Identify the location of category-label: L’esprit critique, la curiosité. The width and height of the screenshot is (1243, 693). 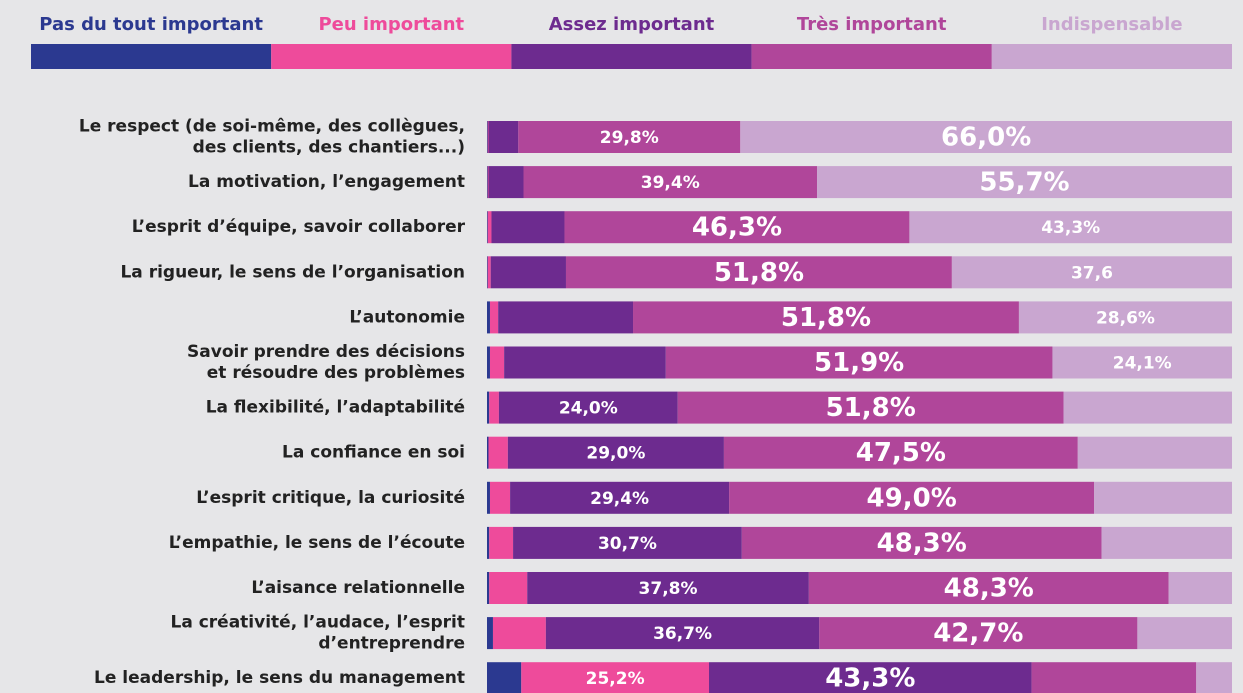
(330, 498).